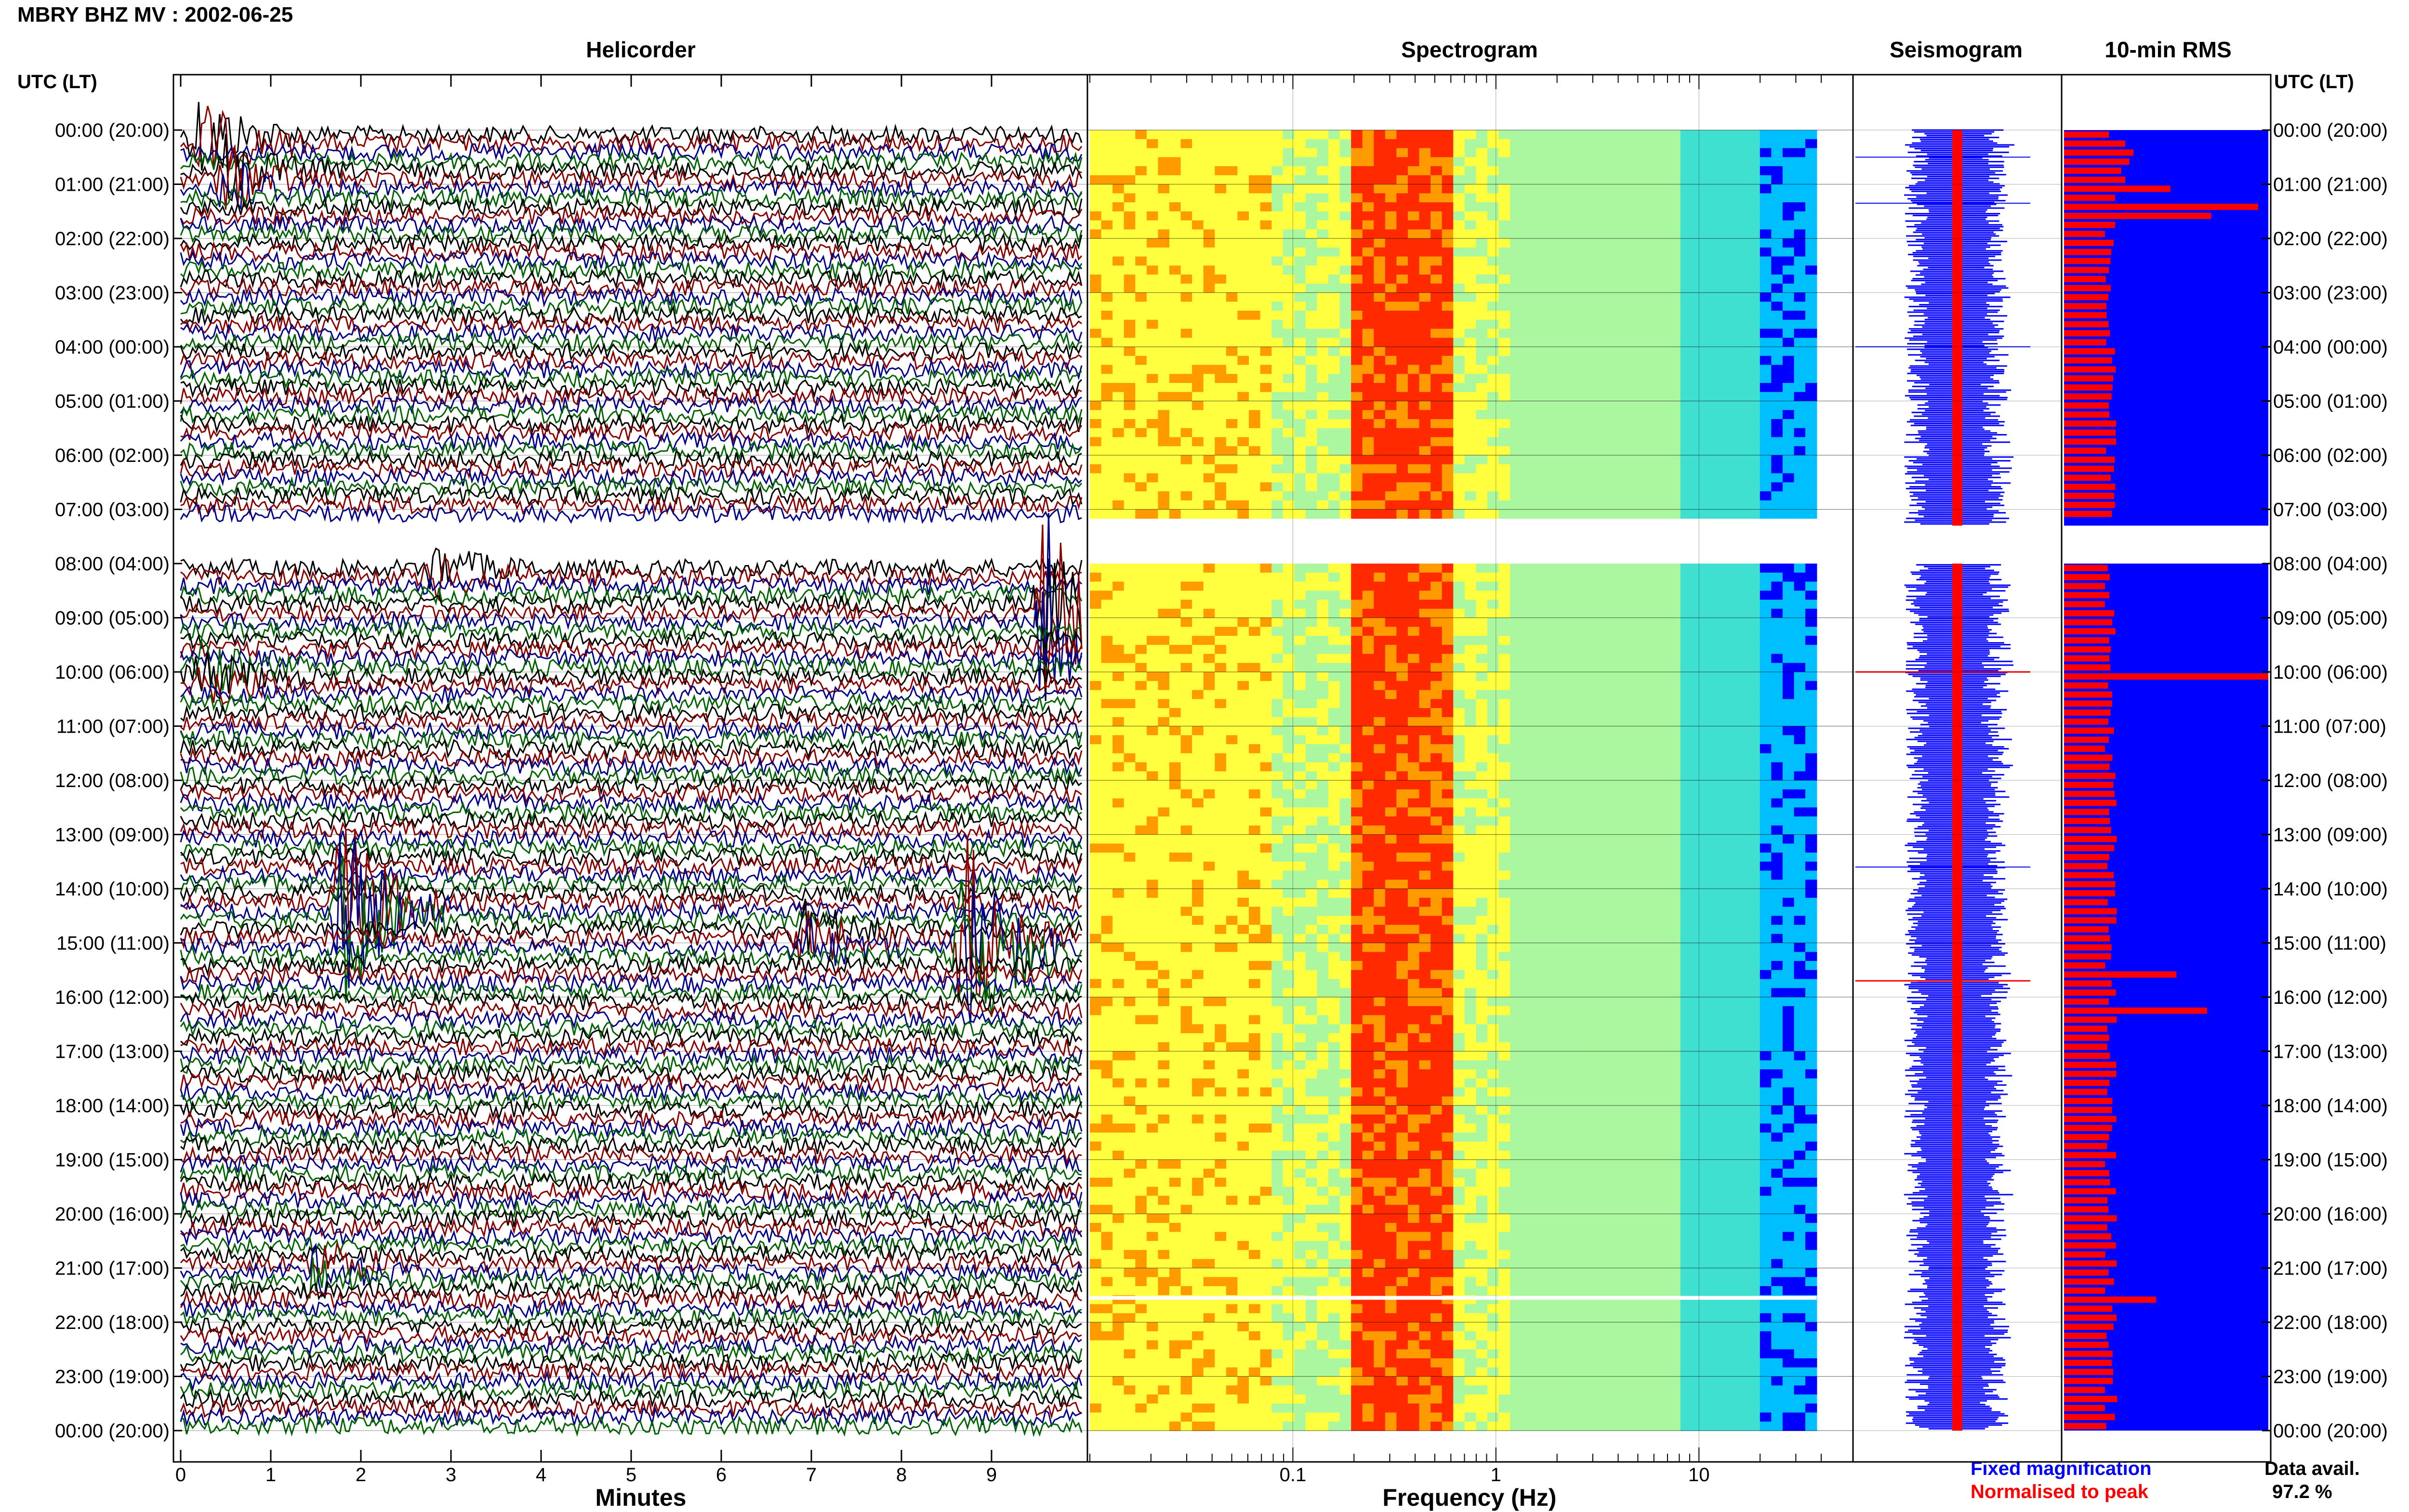  I want to click on page-title: MBRY BHZ MV : 2002-06-25, so click(155, 14).